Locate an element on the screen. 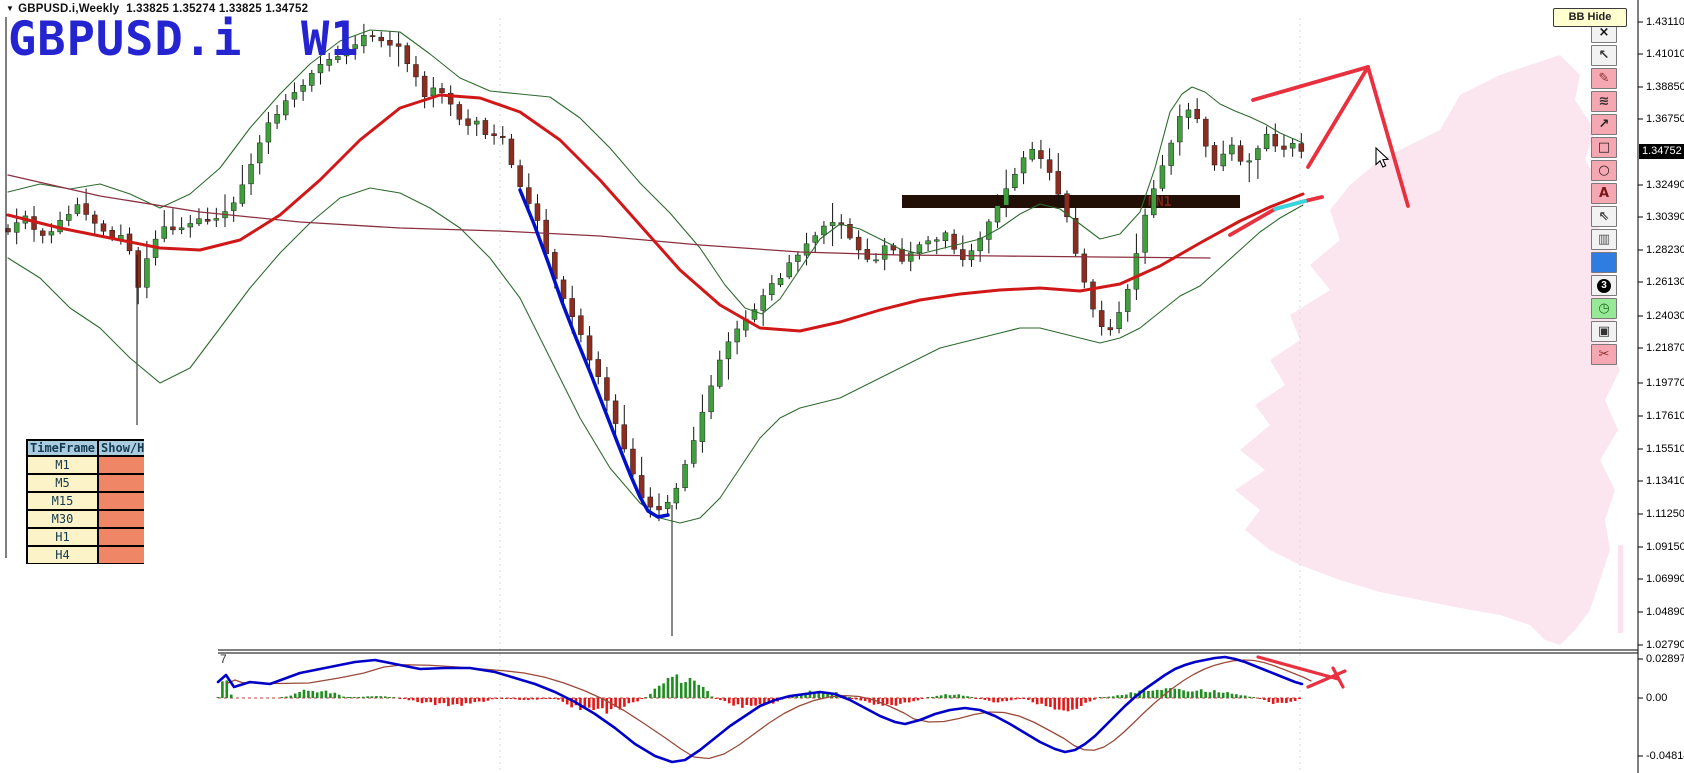 The height and width of the screenshot is (773, 1684). indicator-name-label: 7 is located at coordinates (223, 659).